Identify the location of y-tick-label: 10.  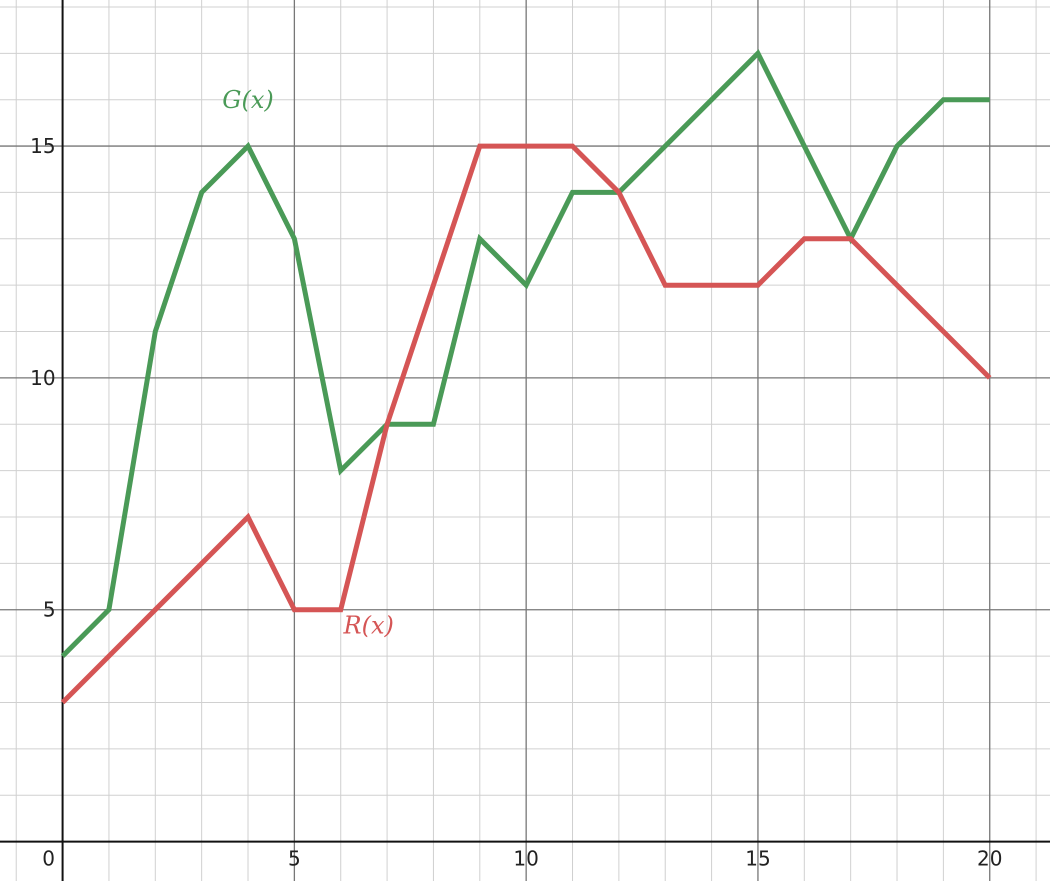
(42, 378).